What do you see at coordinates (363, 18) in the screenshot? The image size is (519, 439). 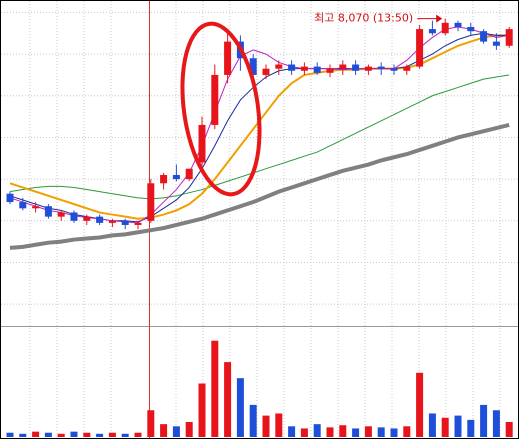 I see `annotation-text: 최고 8,070 (13:50)` at bounding box center [363, 18].